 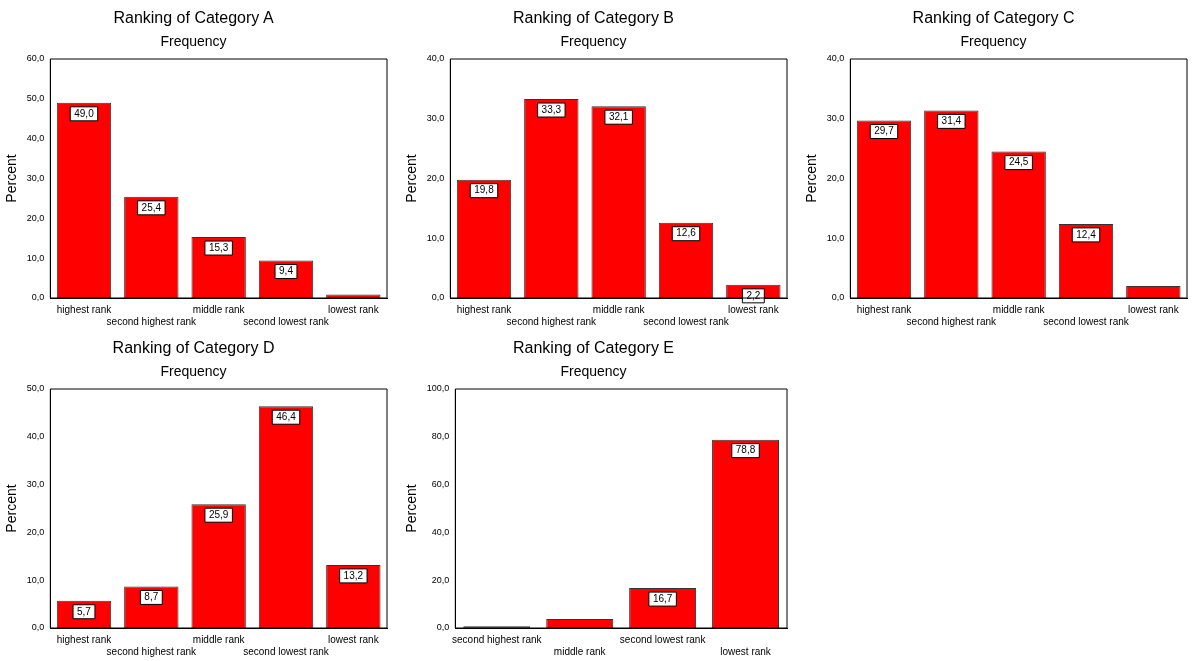 What do you see at coordinates (151, 597) in the screenshot?
I see `data-label: 8,7` at bounding box center [151, 597].